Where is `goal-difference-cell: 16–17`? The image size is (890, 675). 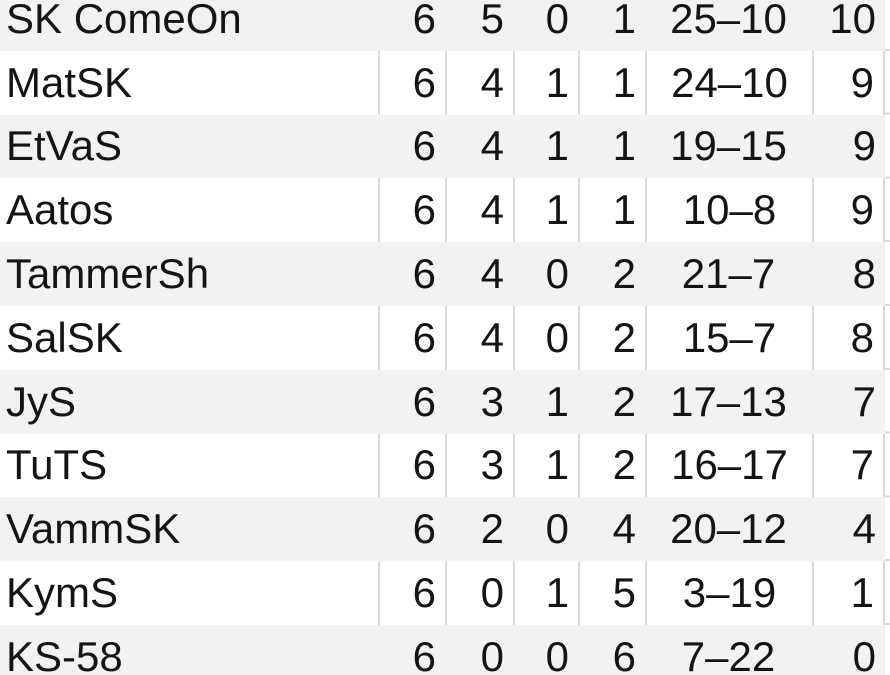
goal-difference-cell: 16–17 is located at coordinates (728, 465).